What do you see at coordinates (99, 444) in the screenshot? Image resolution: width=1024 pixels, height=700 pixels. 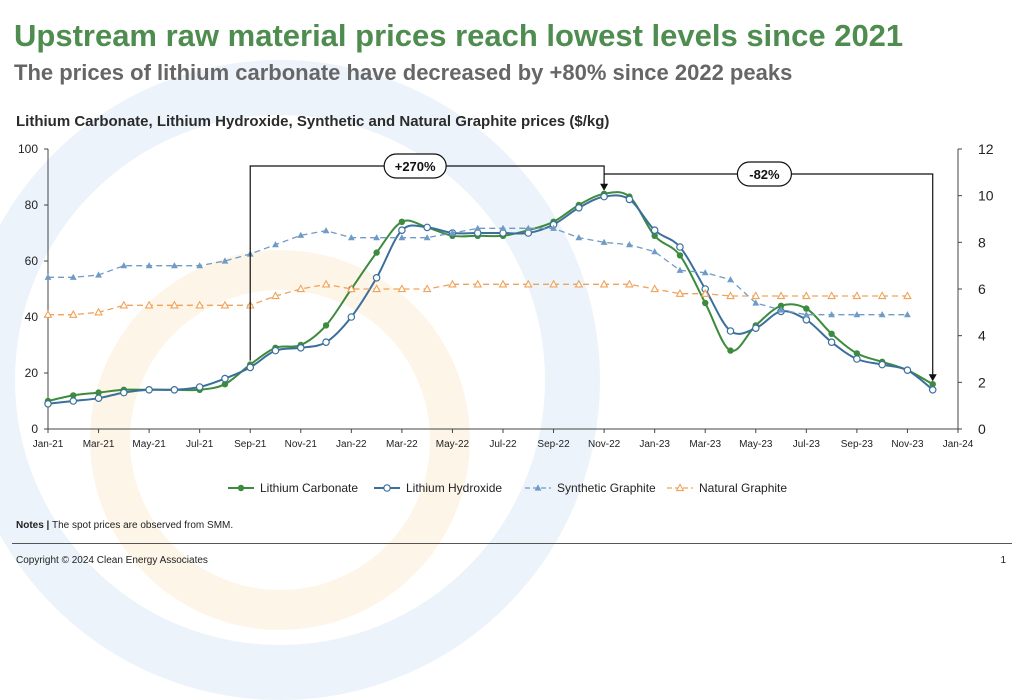 I see `x-tick-label: Mar-21` at bounding box center [99, 444].